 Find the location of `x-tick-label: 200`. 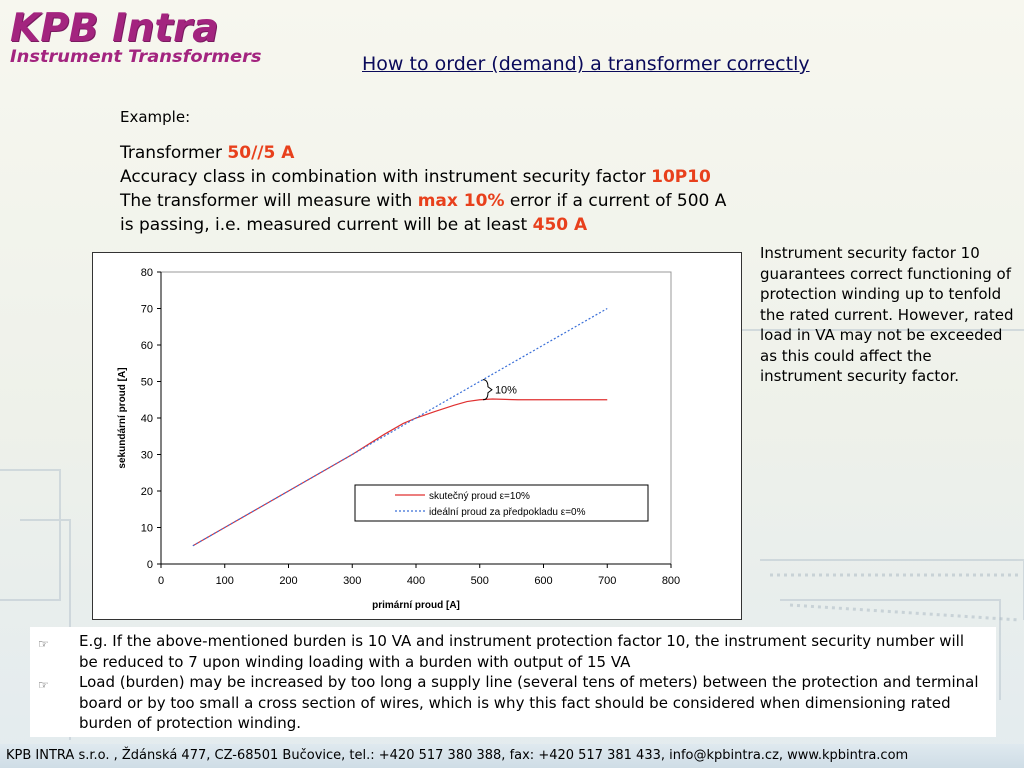

x-tick-label: 200 is located at coordinates (288, 581).